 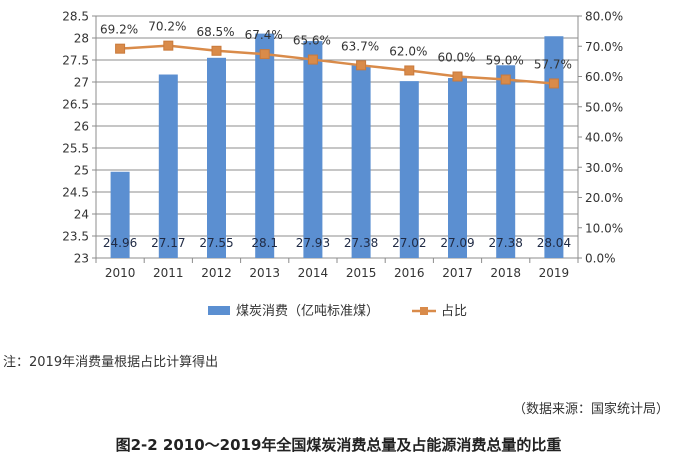 I want to click on x-tick-label: 2018, so click(x=505, y=273).